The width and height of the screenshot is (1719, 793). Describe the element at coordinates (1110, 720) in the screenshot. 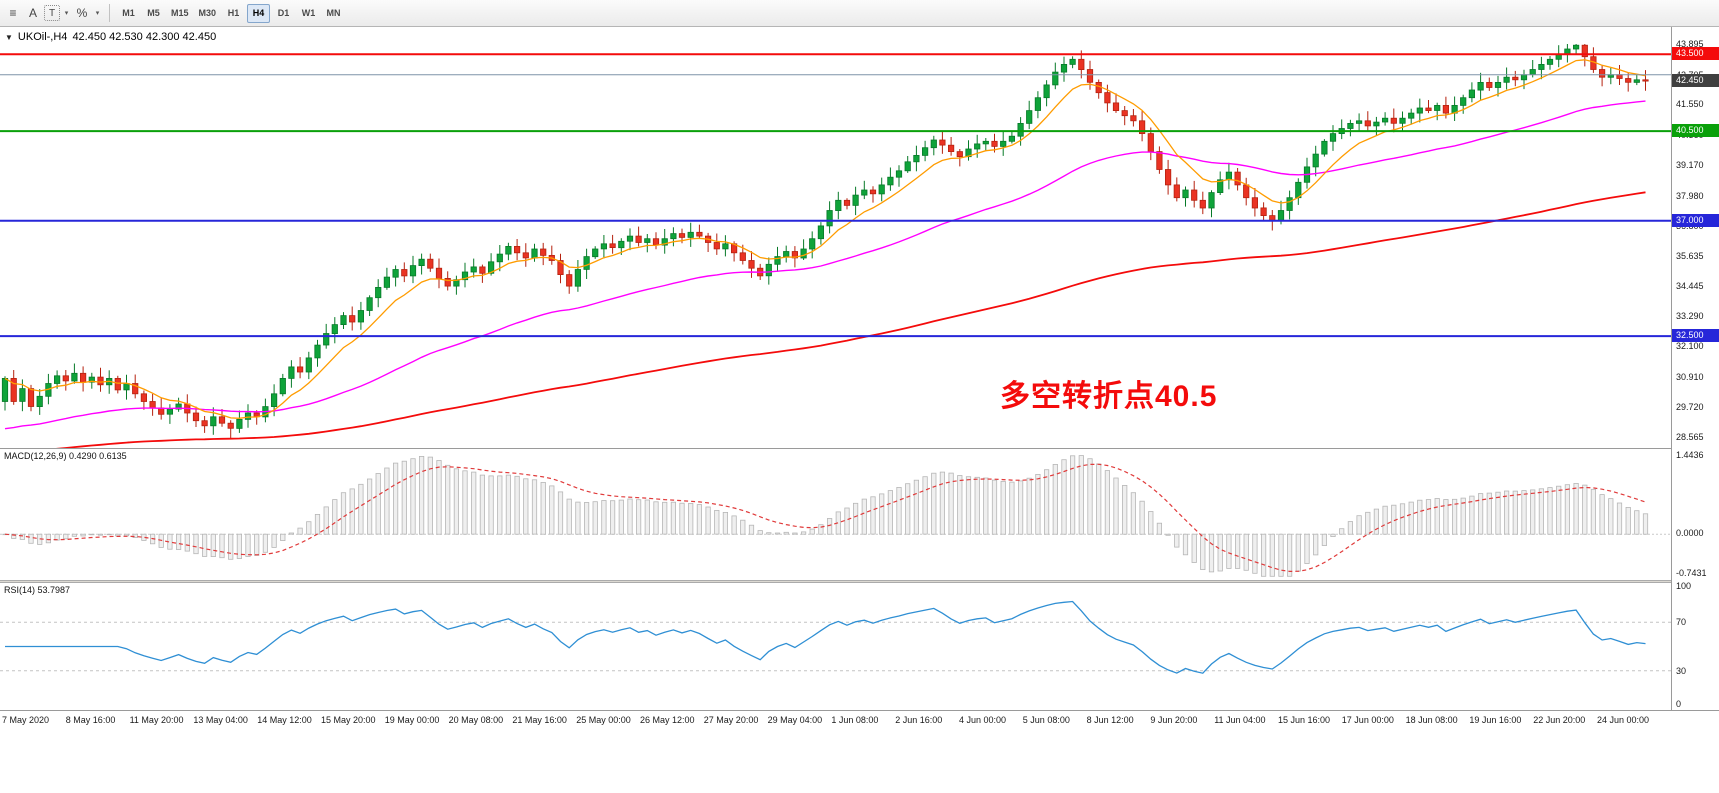

I see `time-axis-label: 8 Jun 12:00` at that location.